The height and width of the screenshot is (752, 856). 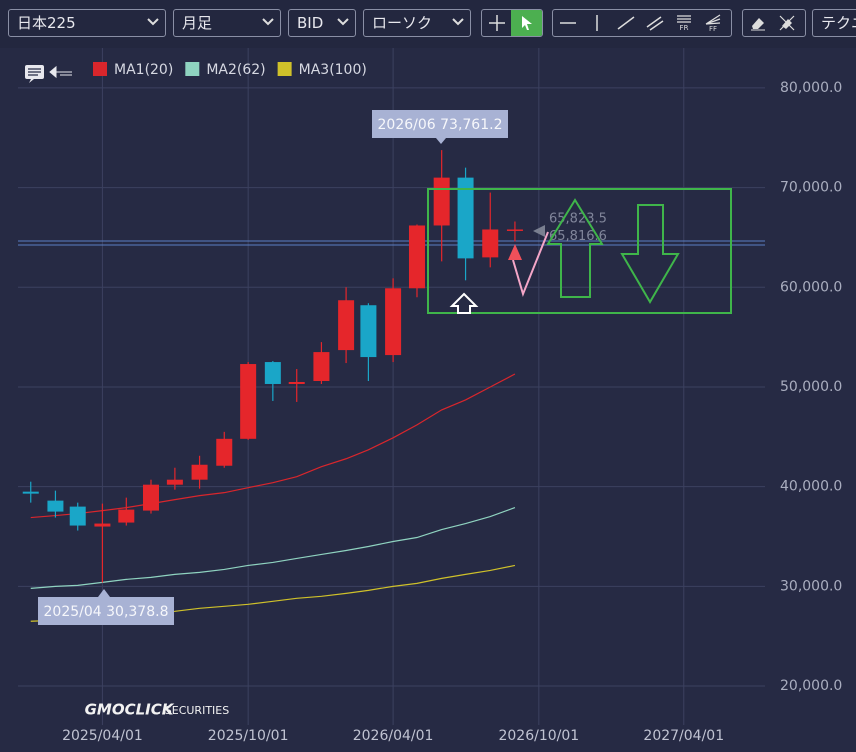 I want to click on svg-text: FF, so click(x=712, y=28).